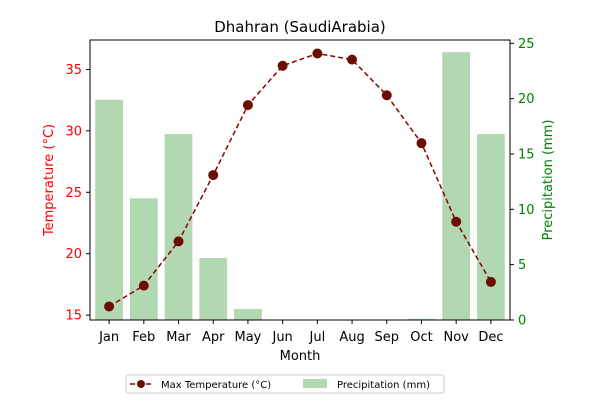 This screenshot has width=600, height=400. What do you see at coordinates (73, 193) in the screenshot?
I see `left-y-tick-label: 25` at bounding box center [73, 193].